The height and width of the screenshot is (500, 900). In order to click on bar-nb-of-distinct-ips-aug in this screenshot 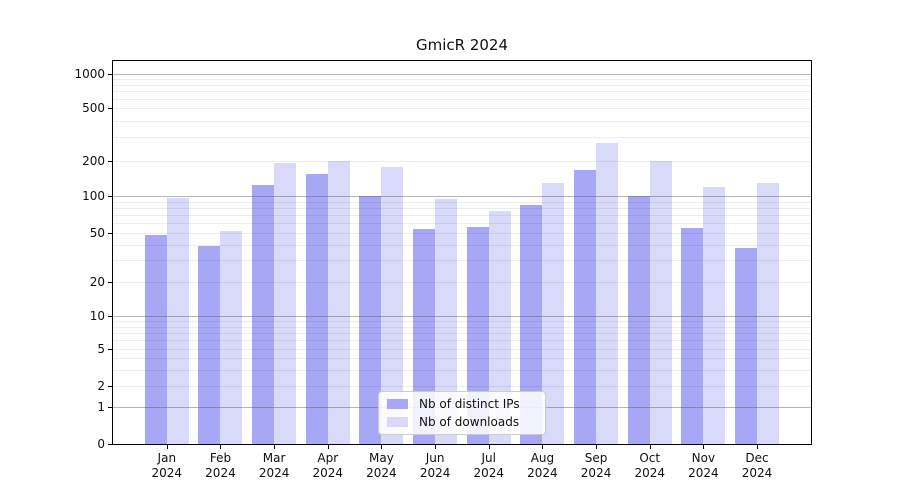, I will do `click(531, 324)`.